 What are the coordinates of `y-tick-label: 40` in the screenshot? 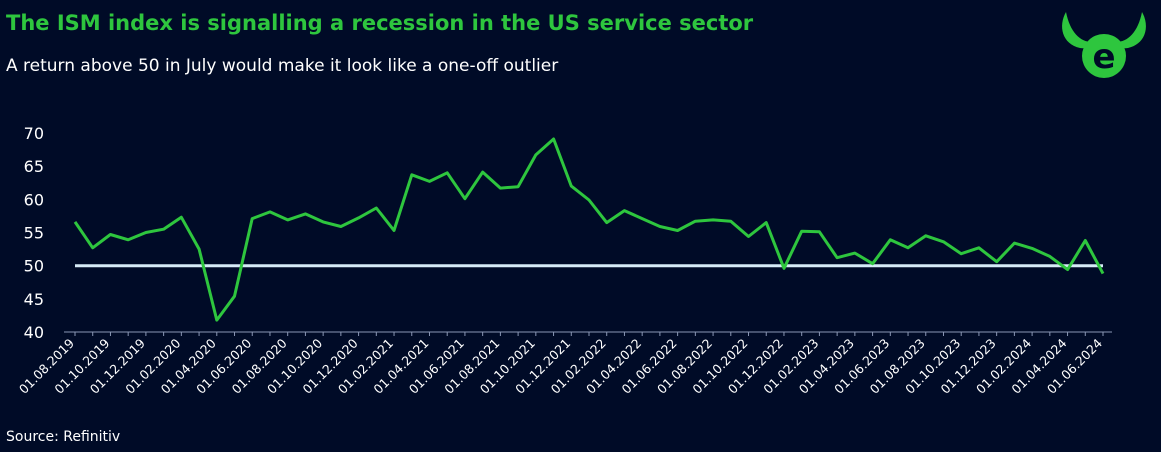 It's located at (34, 332).